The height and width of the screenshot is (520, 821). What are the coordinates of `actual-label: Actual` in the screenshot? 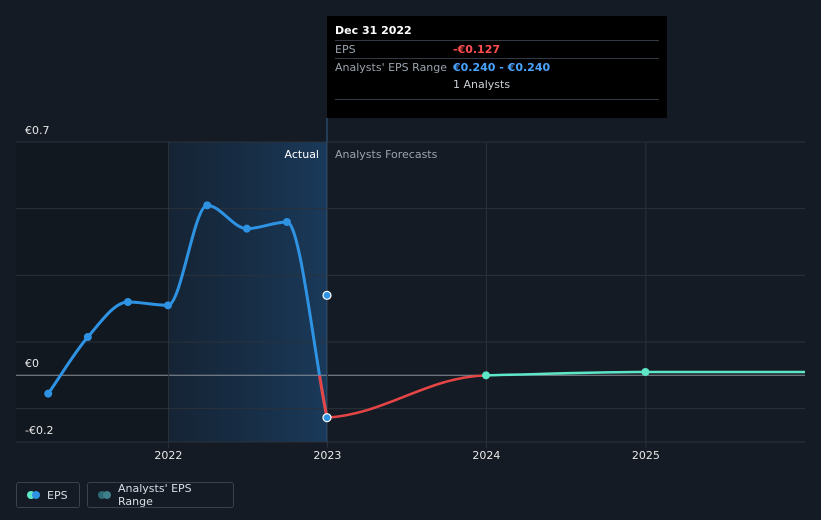 It's located at (302, 154).